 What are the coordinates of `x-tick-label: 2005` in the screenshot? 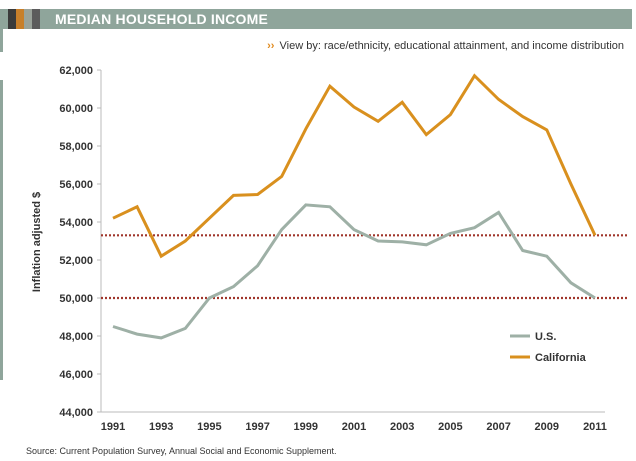 It's located at (450, 427).